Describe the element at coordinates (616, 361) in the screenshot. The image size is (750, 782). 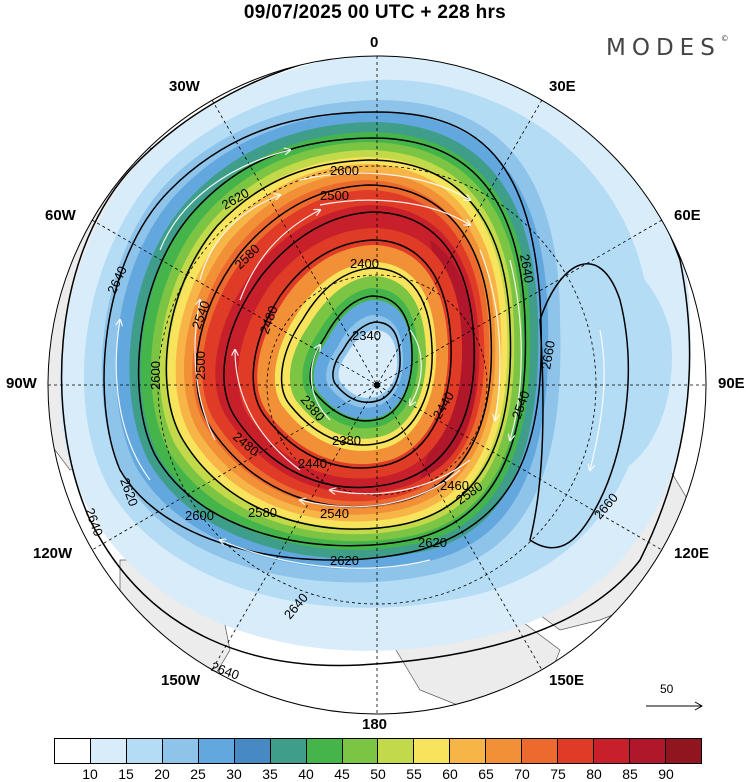
I see `secondary-jet-patch` at that location.